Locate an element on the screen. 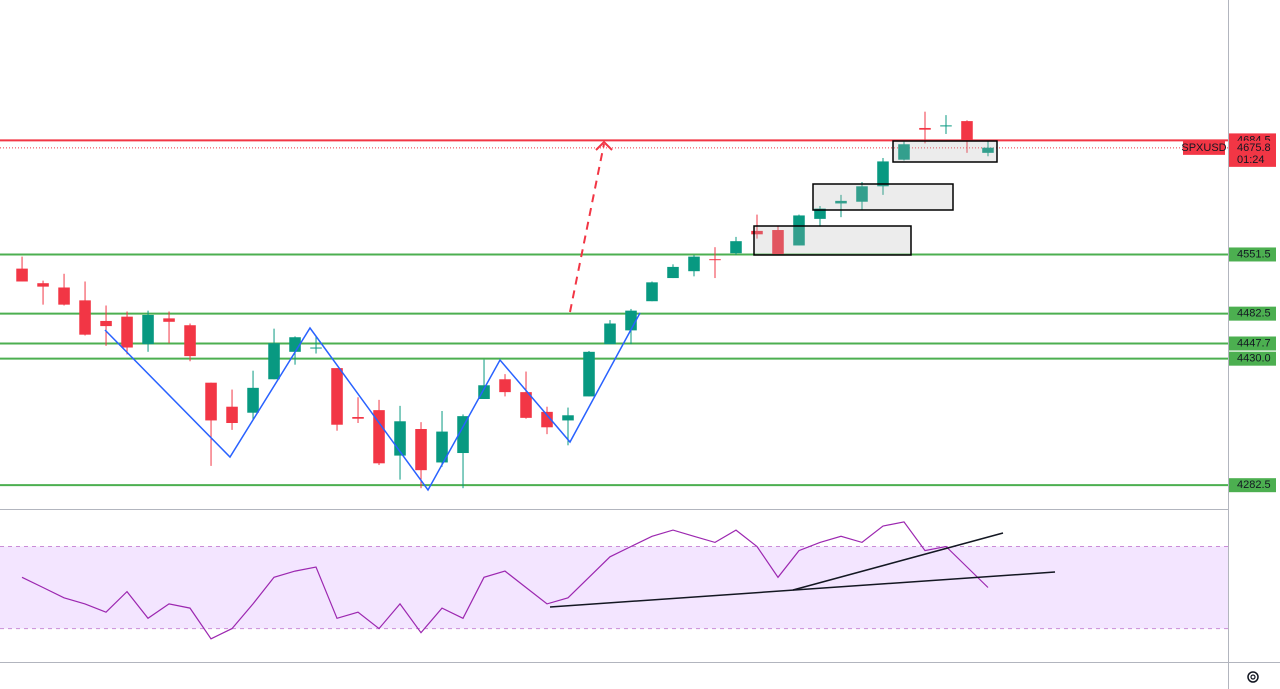 The image size is (1280, 689). gear-icon-center is located at coordinates (1253, 677).